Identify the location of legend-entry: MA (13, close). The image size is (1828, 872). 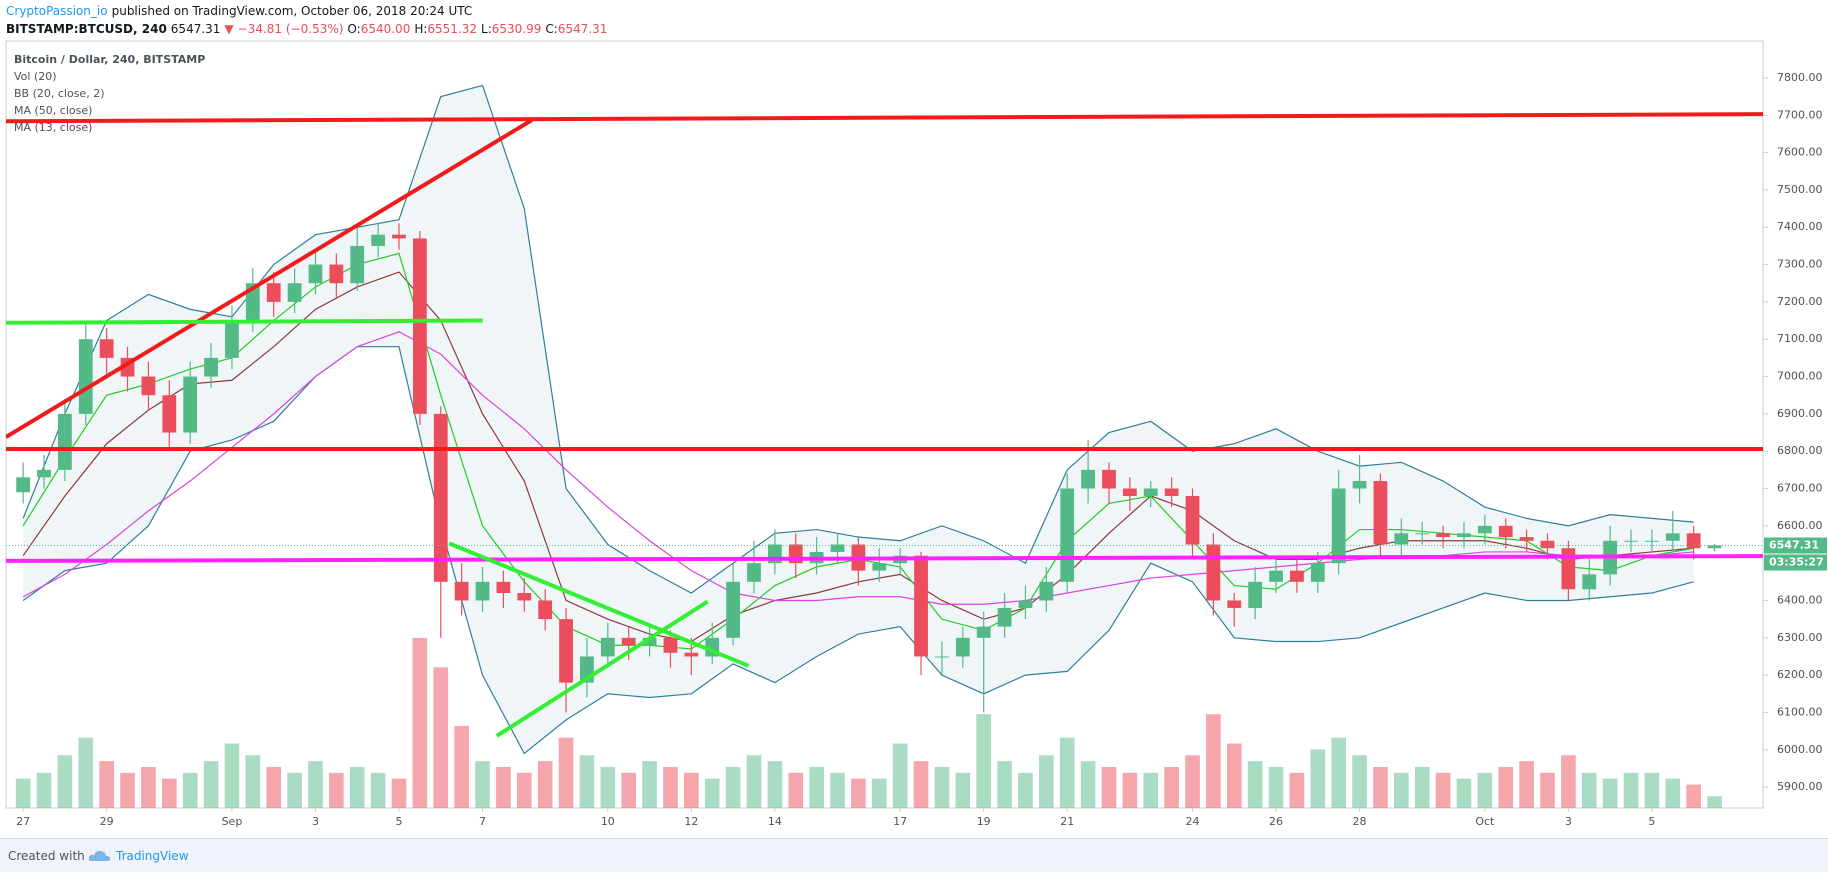
(53, 127).